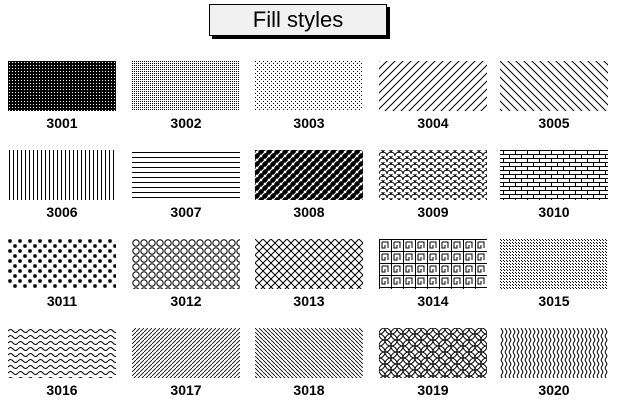 The image size is (622, 402). What do you see at coordinates (433, 301) in the screenshot?
I see `fill-style-code: 3014` at bounding box center [433, 301].